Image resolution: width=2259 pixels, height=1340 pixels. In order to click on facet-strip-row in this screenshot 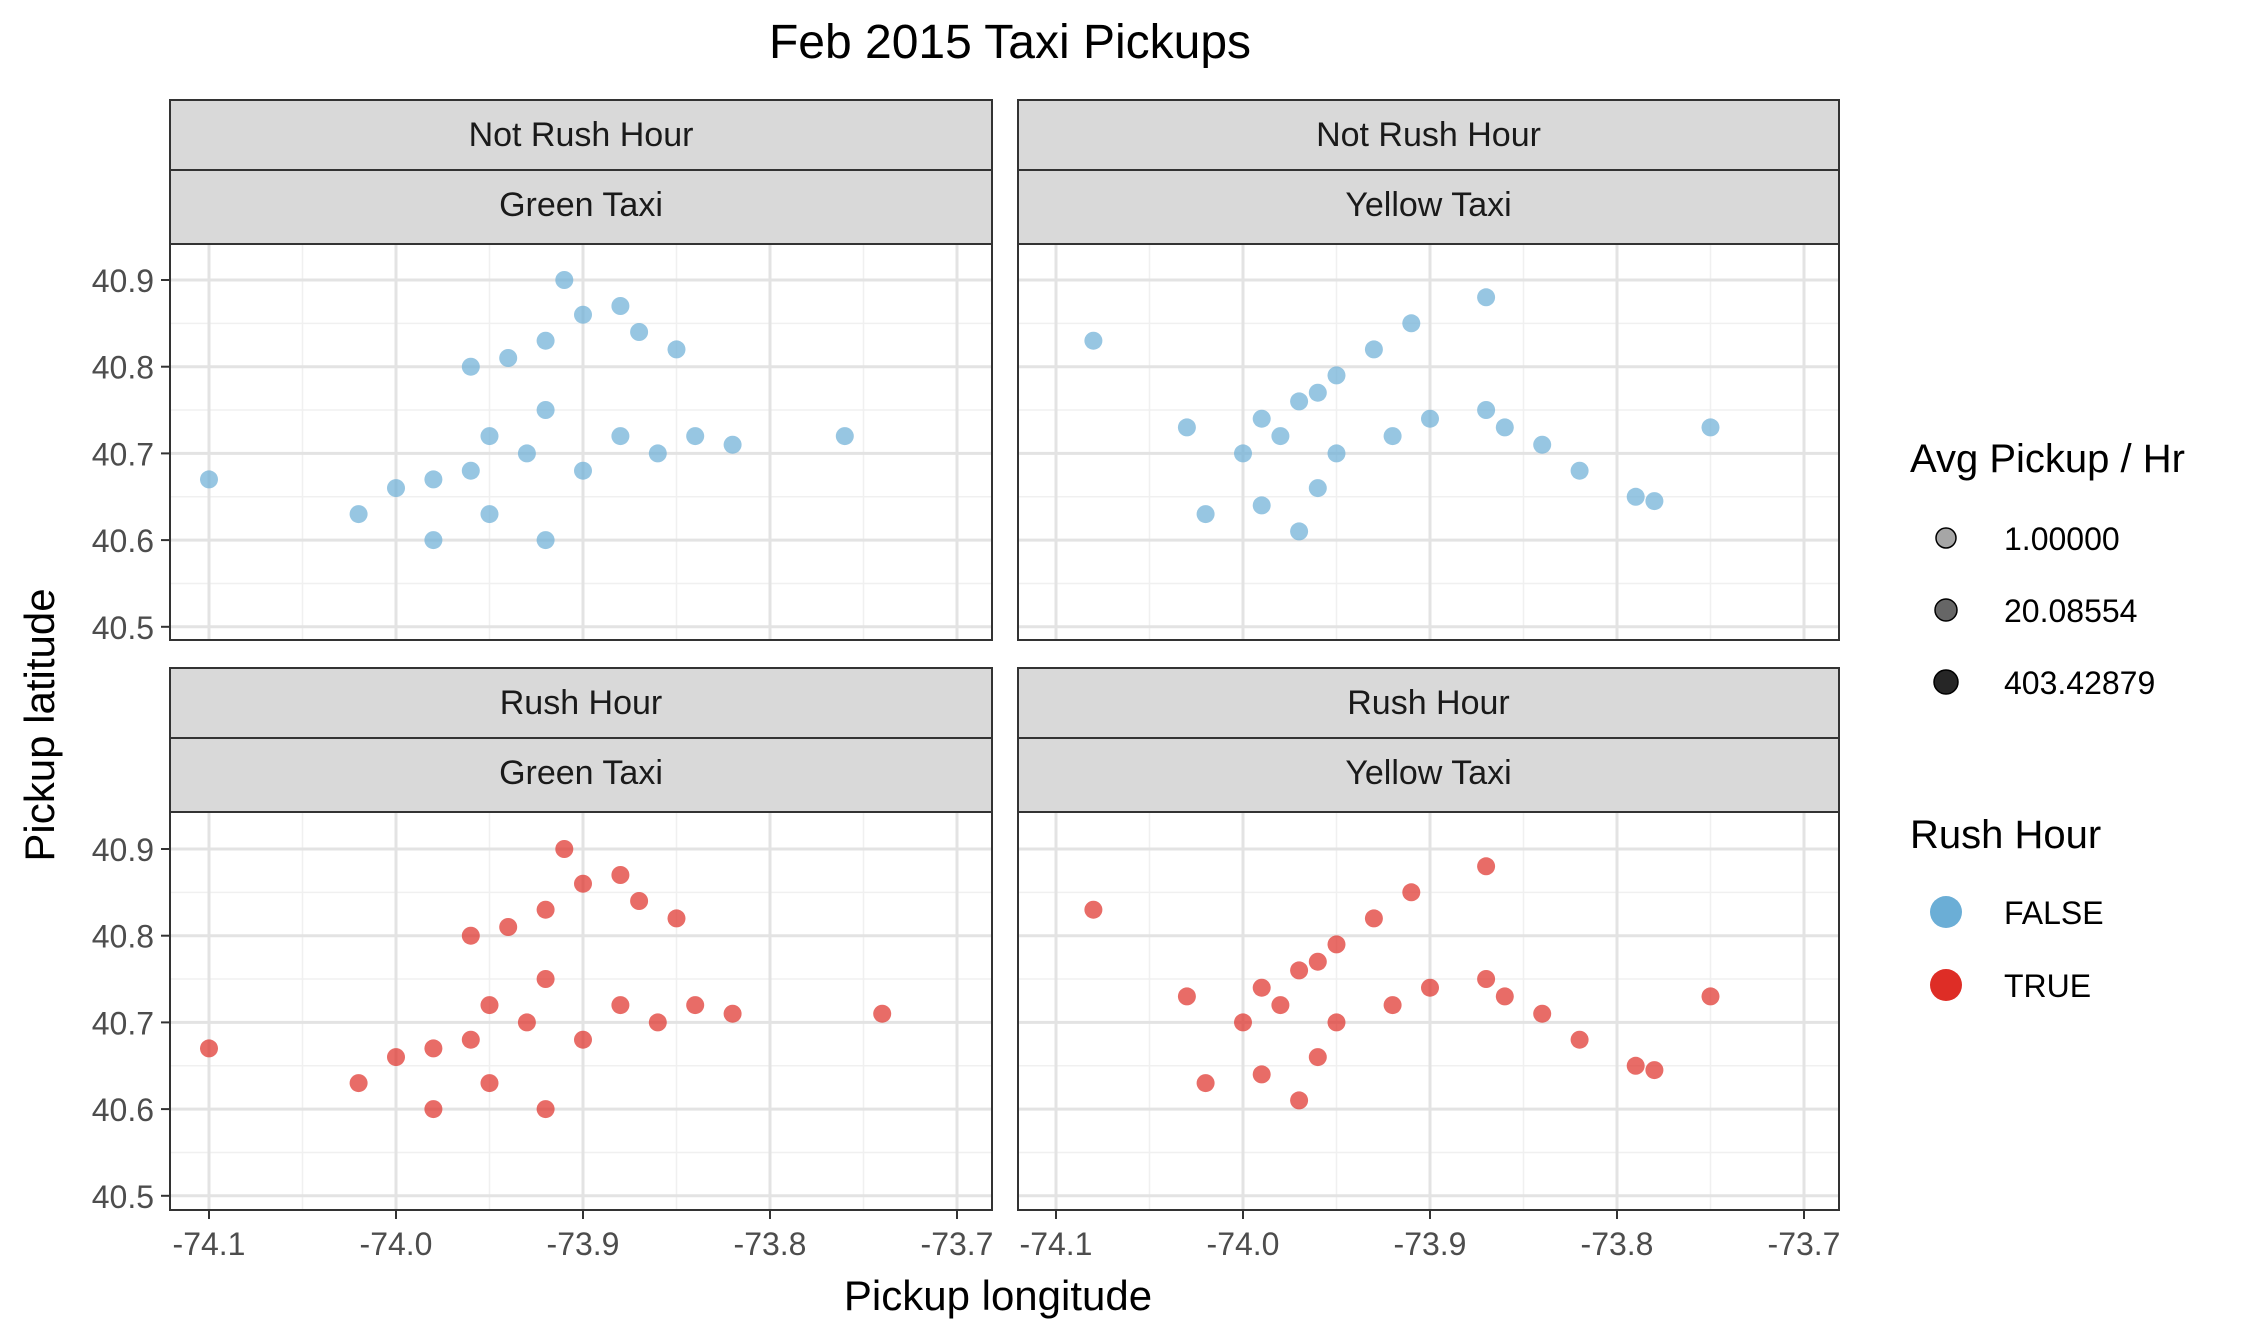, I will do `click(581, 703)`.